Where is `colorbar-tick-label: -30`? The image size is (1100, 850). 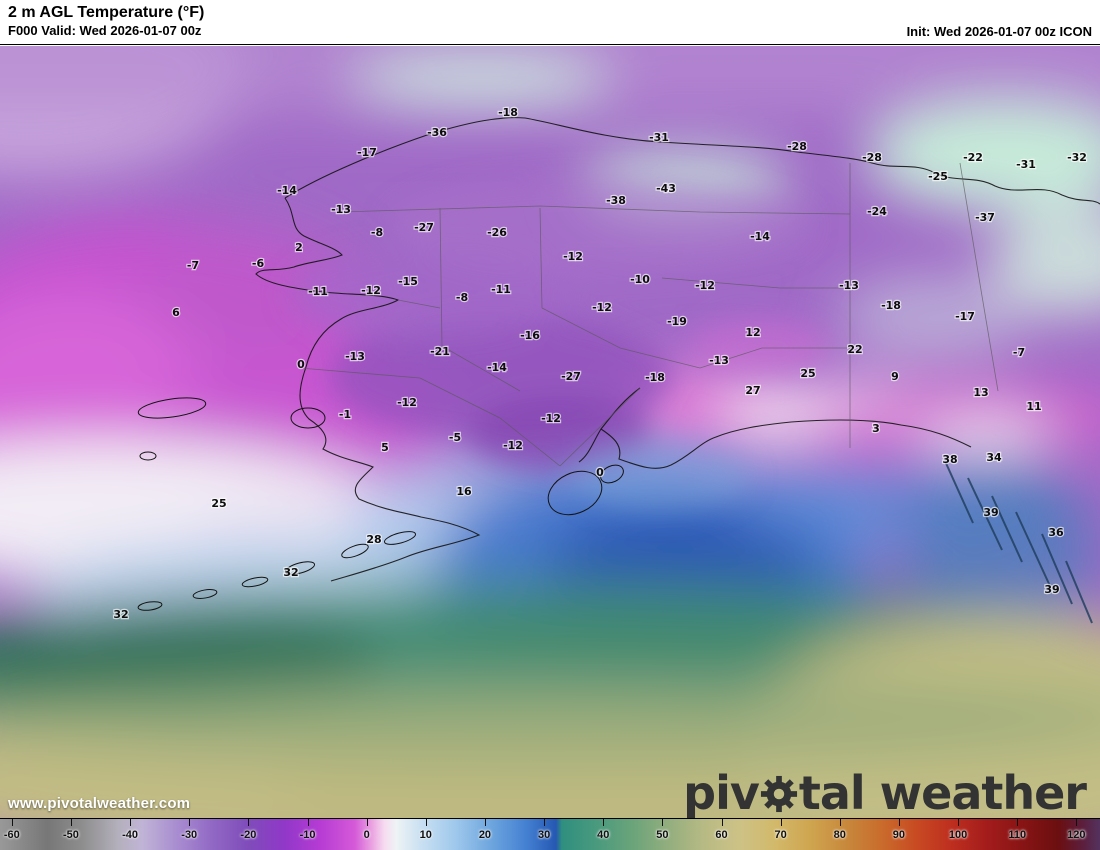
colorbar-tick-label: -30 is located at coordinates (189, 834).